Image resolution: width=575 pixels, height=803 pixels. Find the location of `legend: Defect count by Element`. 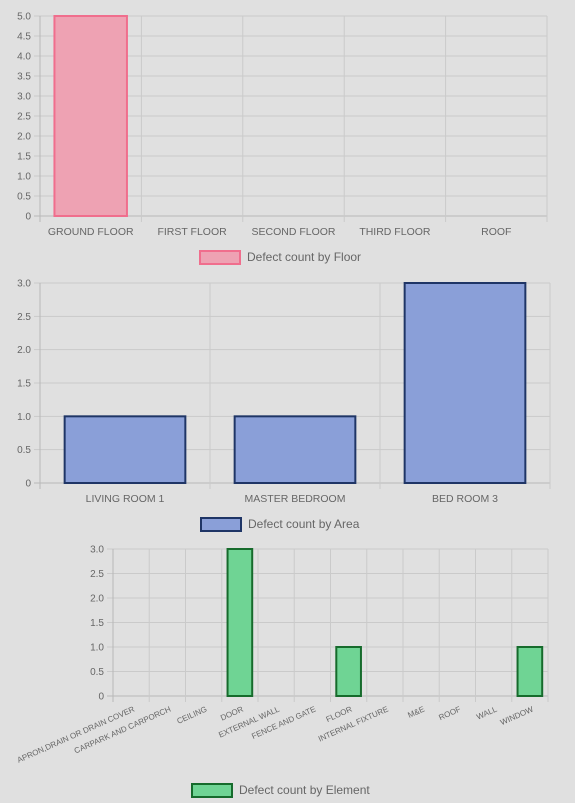

legend: Defect count by Element is located at coordinates (280, 790).